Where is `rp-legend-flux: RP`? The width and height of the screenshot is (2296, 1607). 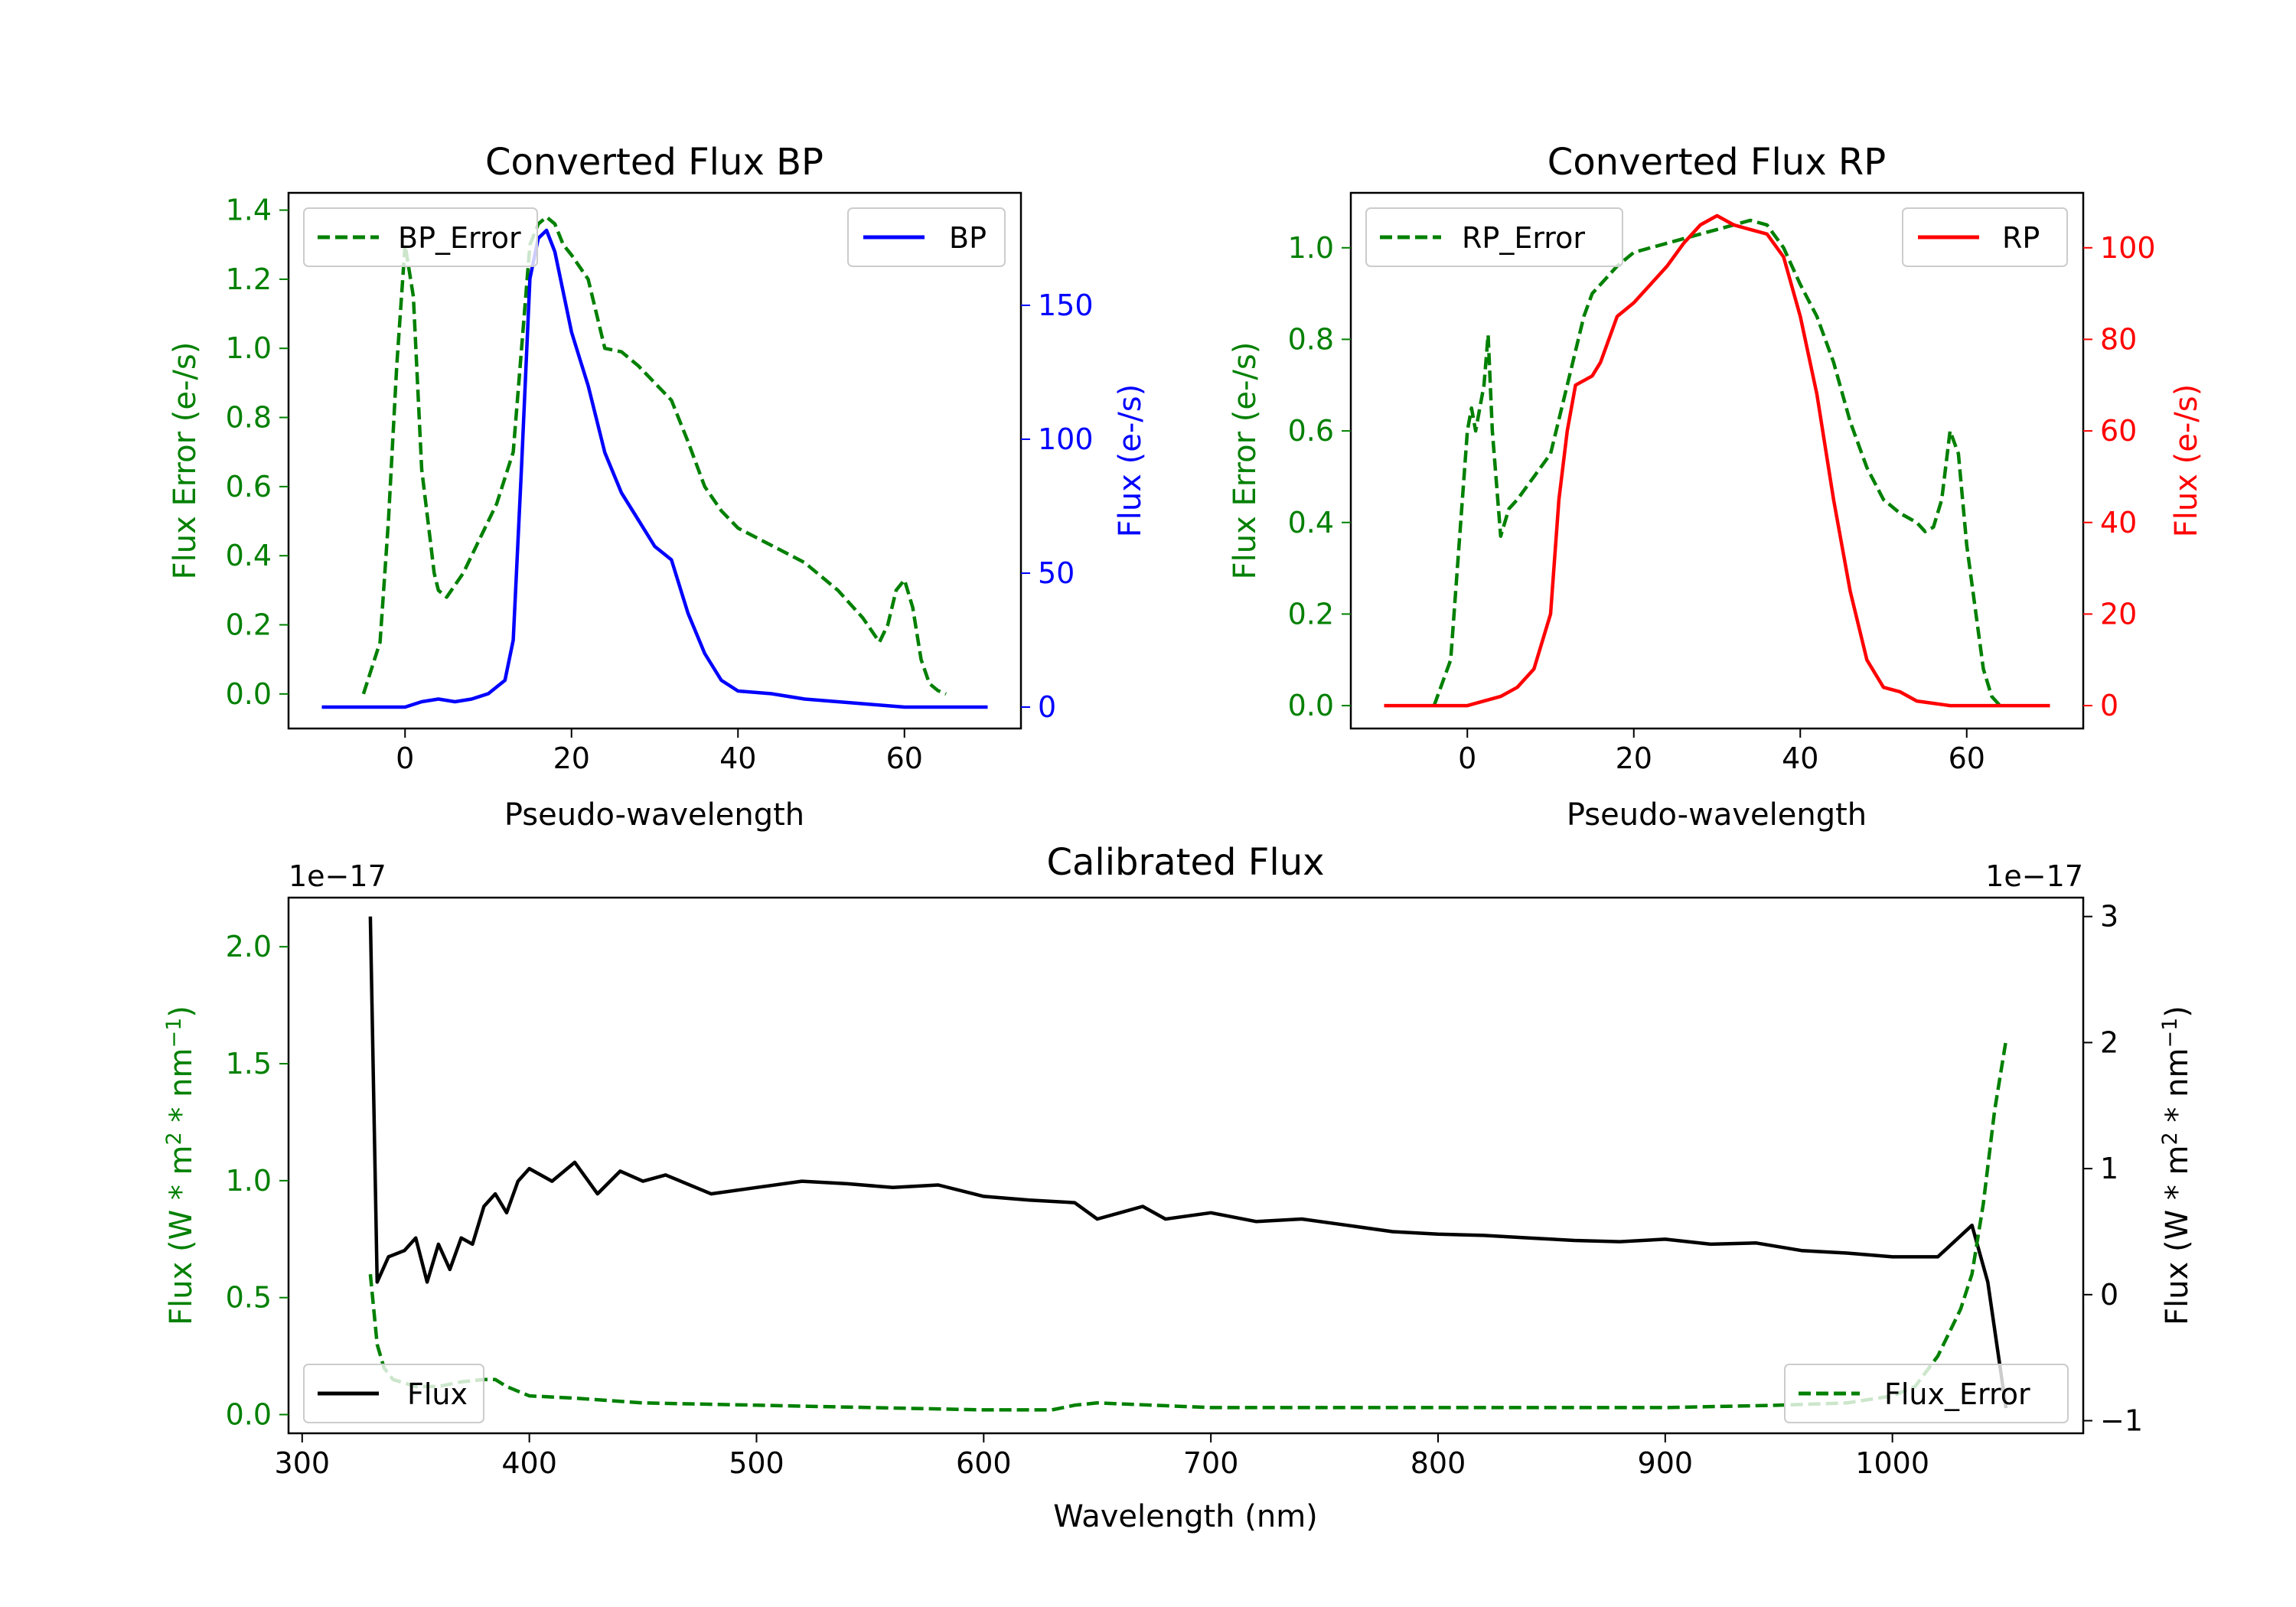
rp-legend-flux: RP is located at coordinates (1985, 237).